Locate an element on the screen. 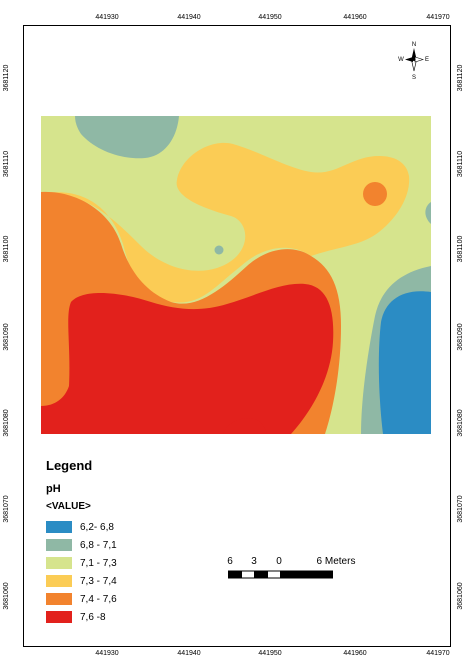 The image size is (474, 669). legend-item: 7,6 -8 is located at coordinates (131, 617).